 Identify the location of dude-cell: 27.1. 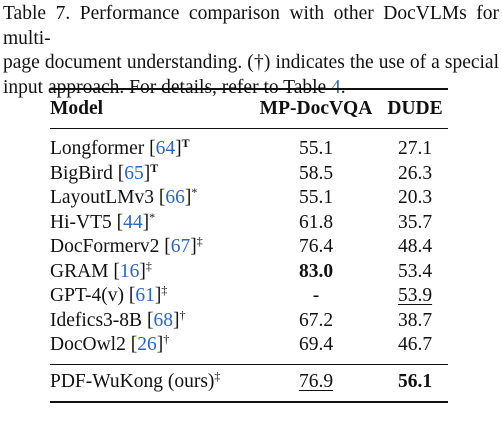
(415, 148).